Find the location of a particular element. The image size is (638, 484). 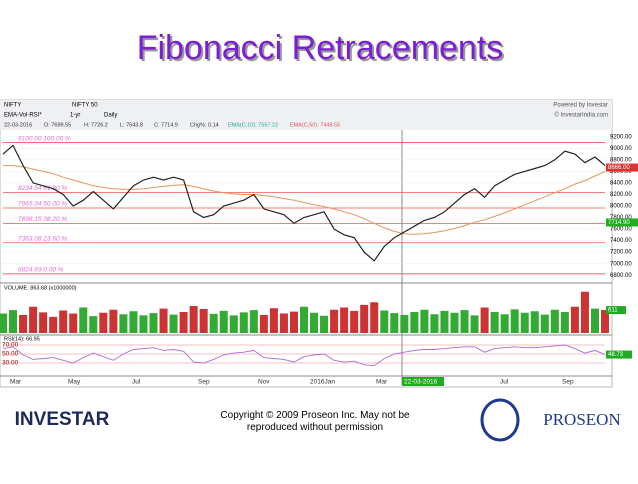

x-tick-label: Nov is located at coordinates (264, 382).